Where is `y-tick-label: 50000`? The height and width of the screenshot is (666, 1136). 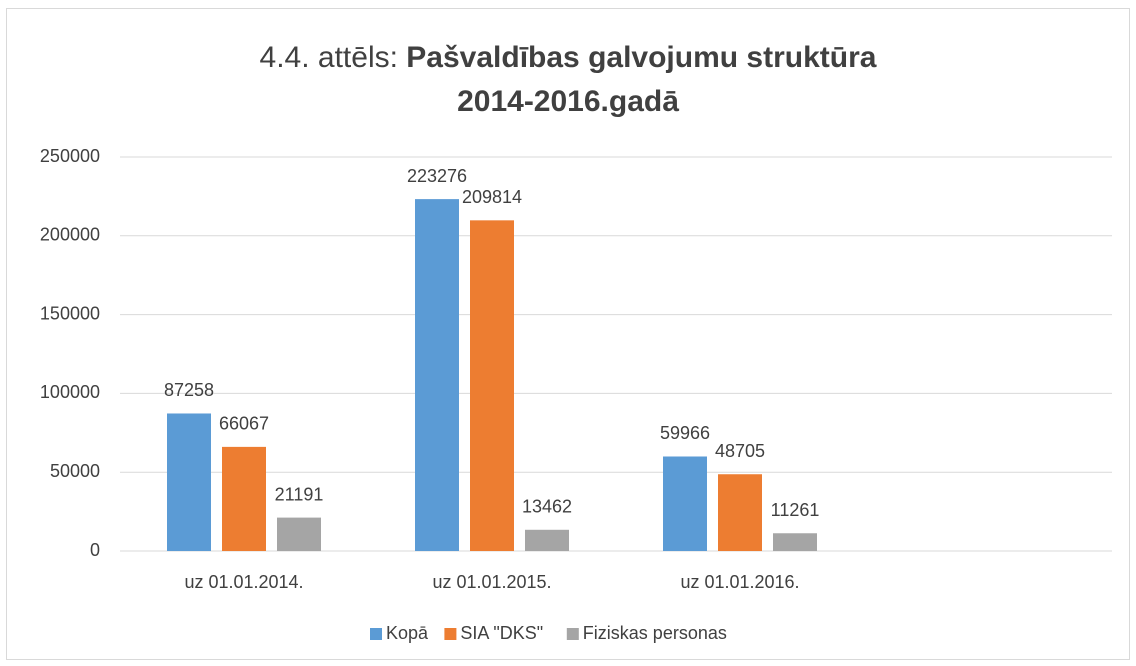 y-tick-label: 50000 is located at coordinates (75, 471).